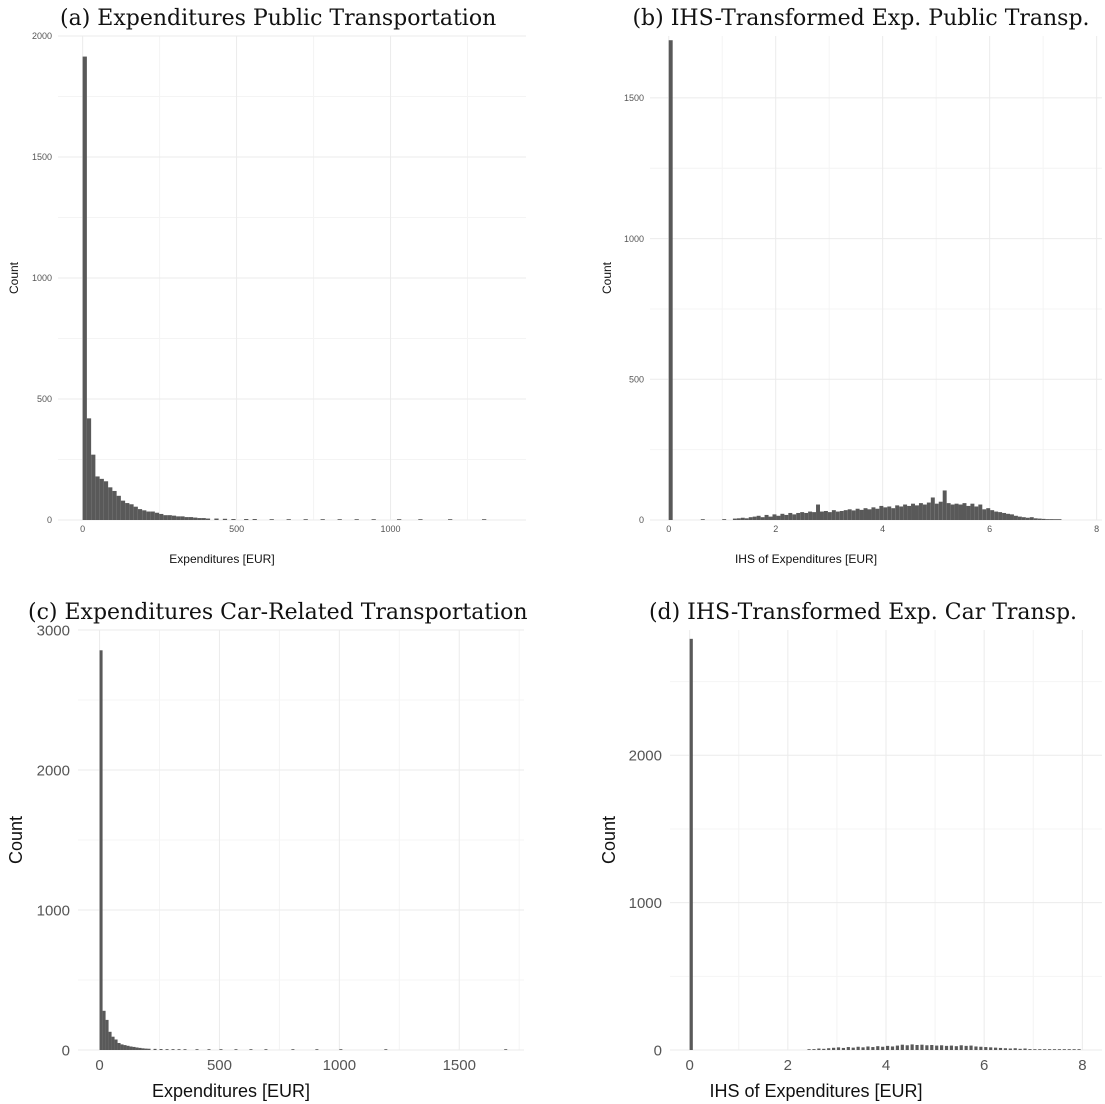 The width and height of the screenshot is (1105, 1104). I want to click on y-tick-label: 1000, so click(634, 239).